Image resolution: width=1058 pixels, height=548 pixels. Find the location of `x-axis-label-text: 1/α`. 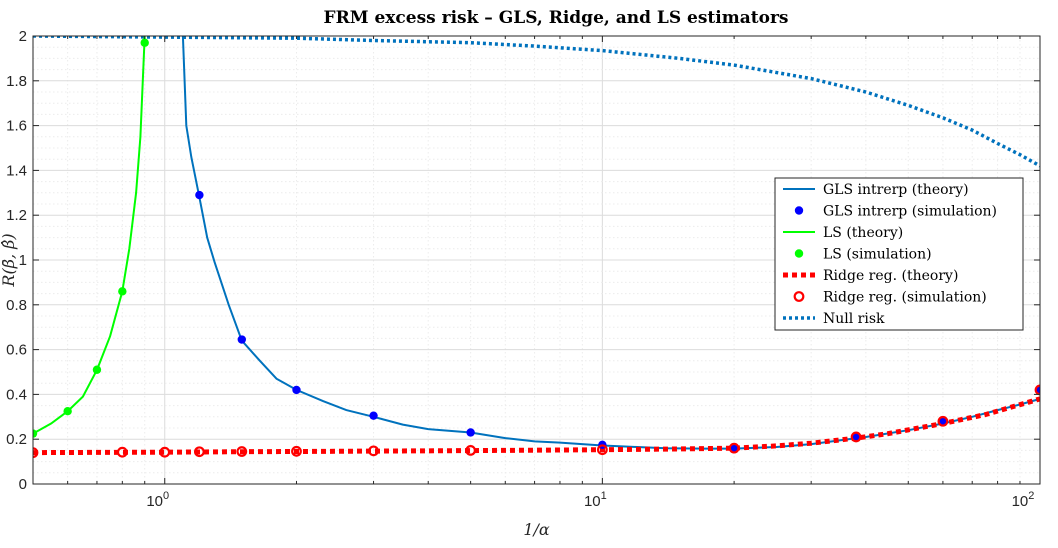

x-axis-label-text: 1/α is located at coordinates (536, 529).